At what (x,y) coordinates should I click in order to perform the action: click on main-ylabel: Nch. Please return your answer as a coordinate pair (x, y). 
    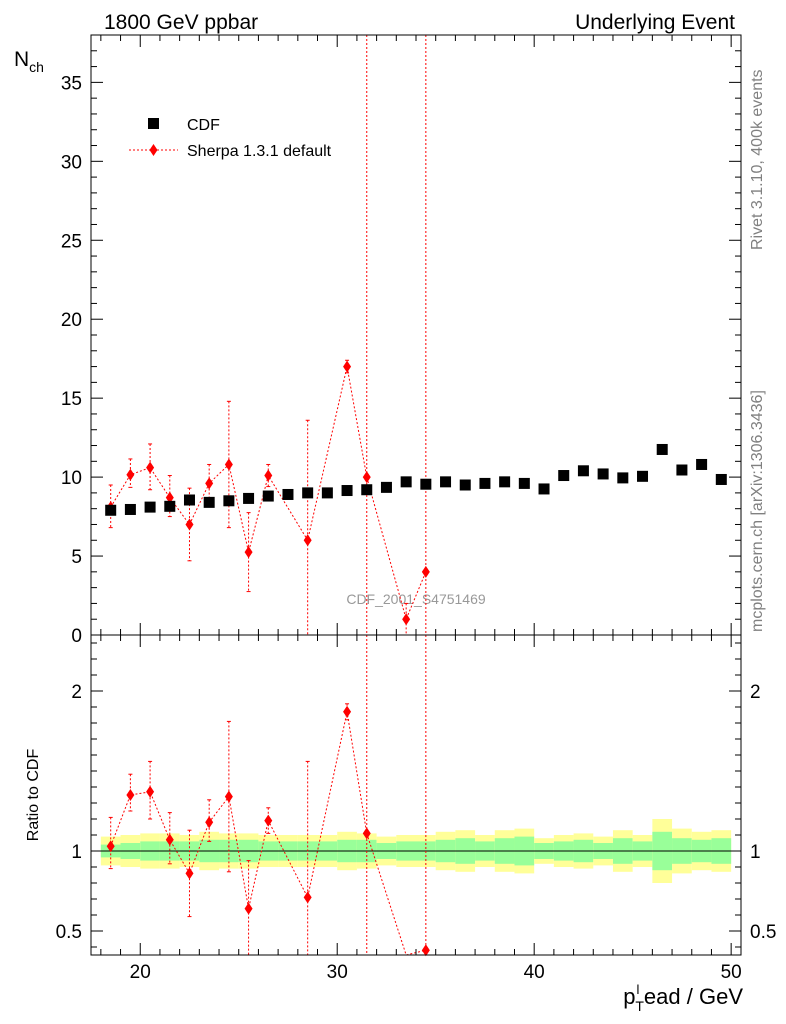
    Looking at the image, I should click on (29, 61).